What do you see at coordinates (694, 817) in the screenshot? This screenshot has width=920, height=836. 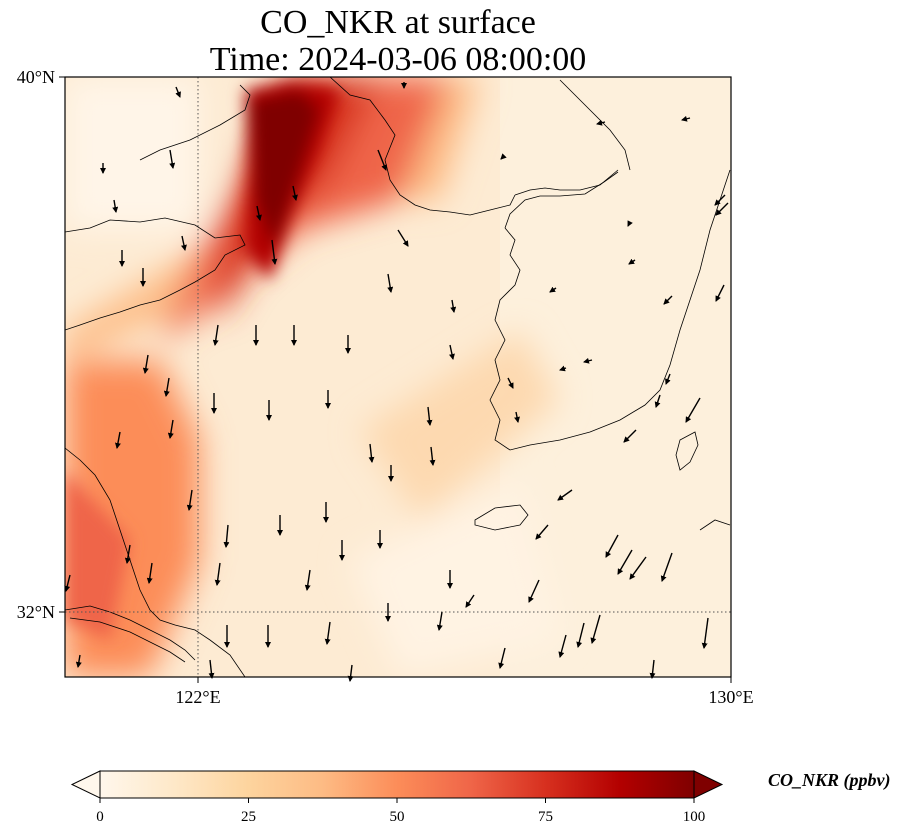 I see `colorbar-tick-label: 100` at bounding box center [694, 817].